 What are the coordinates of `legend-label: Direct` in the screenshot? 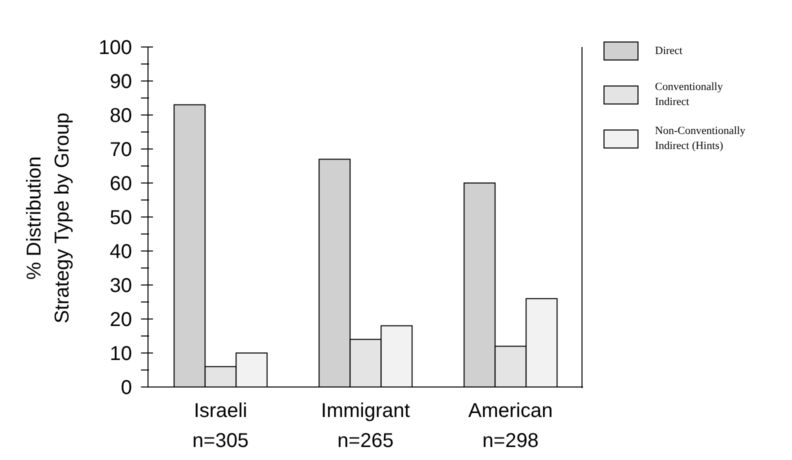 It's located at (668, 51).